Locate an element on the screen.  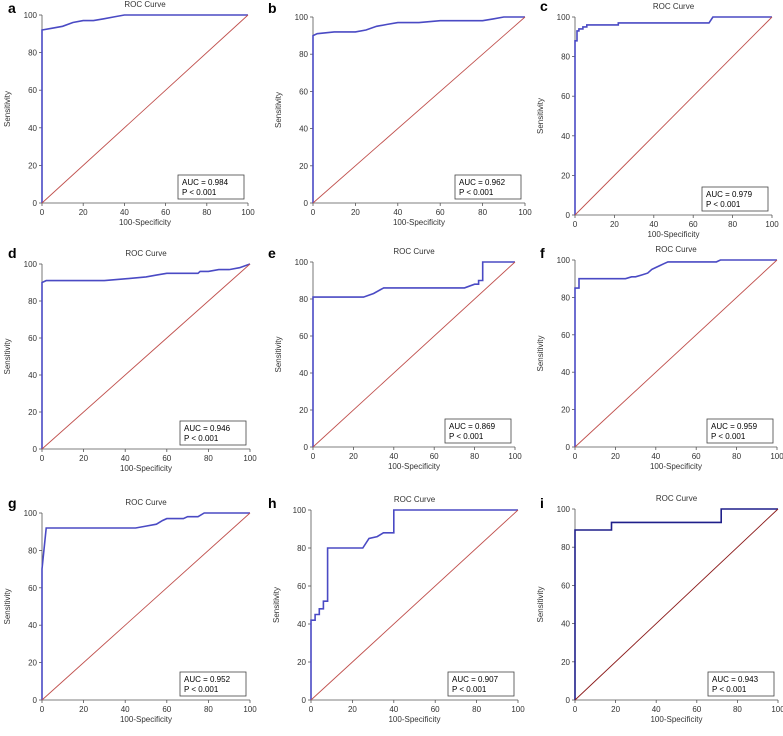
auc-value: AUC = 0.907 is located at coordinates (475, 679).